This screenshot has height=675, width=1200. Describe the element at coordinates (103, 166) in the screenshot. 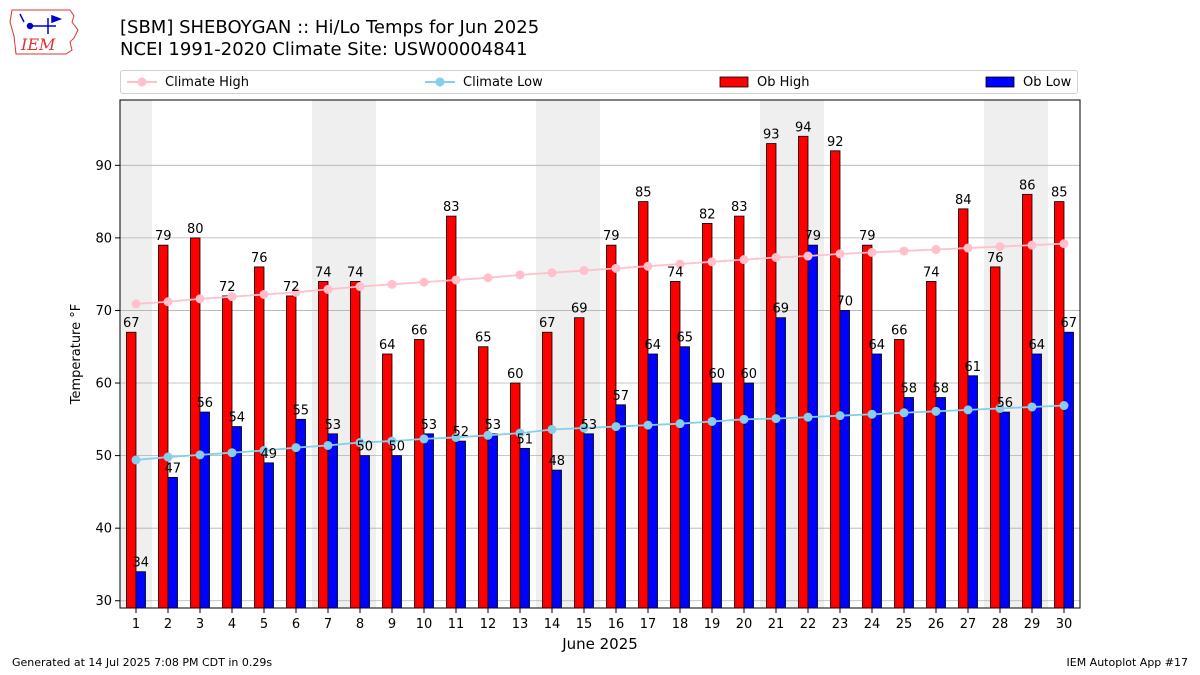

I see `ytick-label-90: 90` at that location.